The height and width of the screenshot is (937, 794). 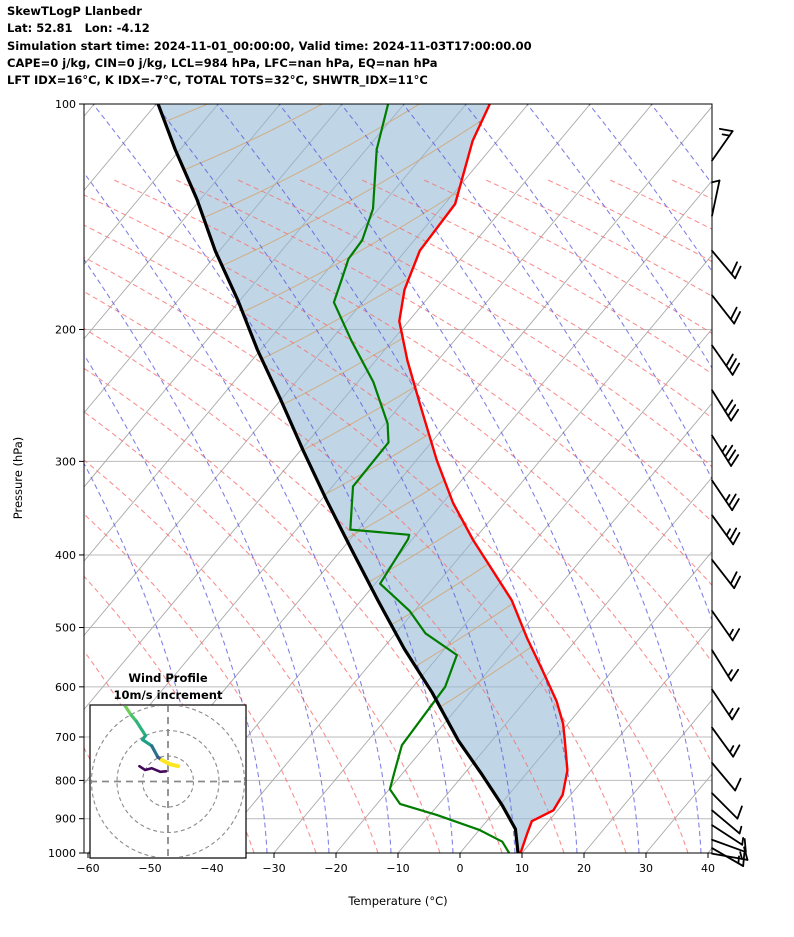 What do you see at coordinates (62, 853) in the screenshot?
I see `svg-text: 1000` at bounding box center [62, 853].